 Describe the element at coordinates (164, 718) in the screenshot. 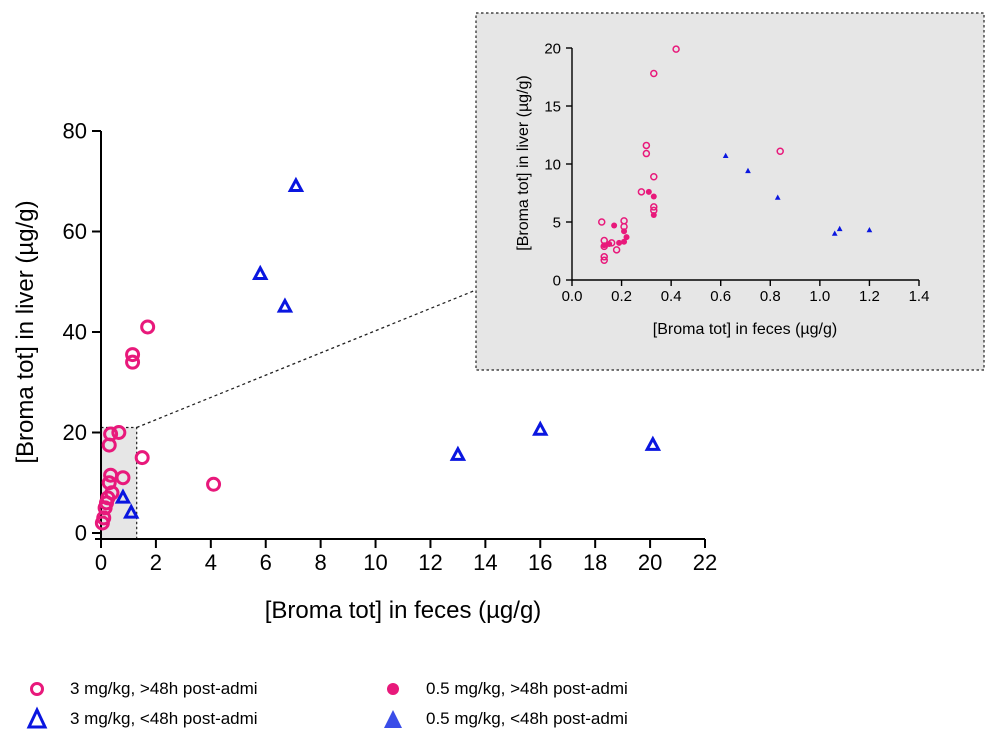

I see `legend-label: 3 mg/kg, <48h post-admi` at that location.